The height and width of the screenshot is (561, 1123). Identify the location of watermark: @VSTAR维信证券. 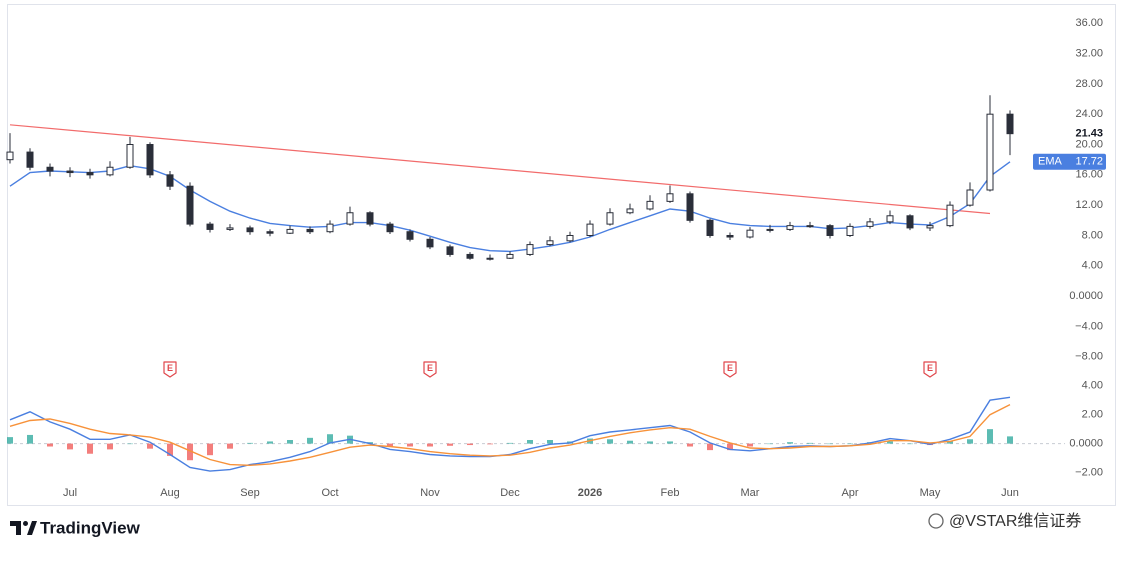
(1004, 521).